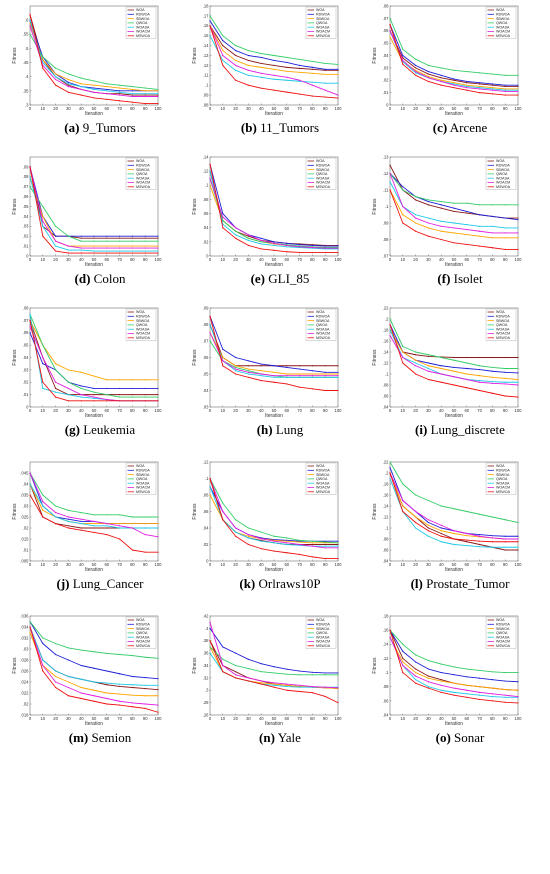 The height and width of the screenshot is (874, 550). What do you see at coordinates (63, 583) in the screenshot?
I see `panel-label: (j)` at bounding box center [63, 583].